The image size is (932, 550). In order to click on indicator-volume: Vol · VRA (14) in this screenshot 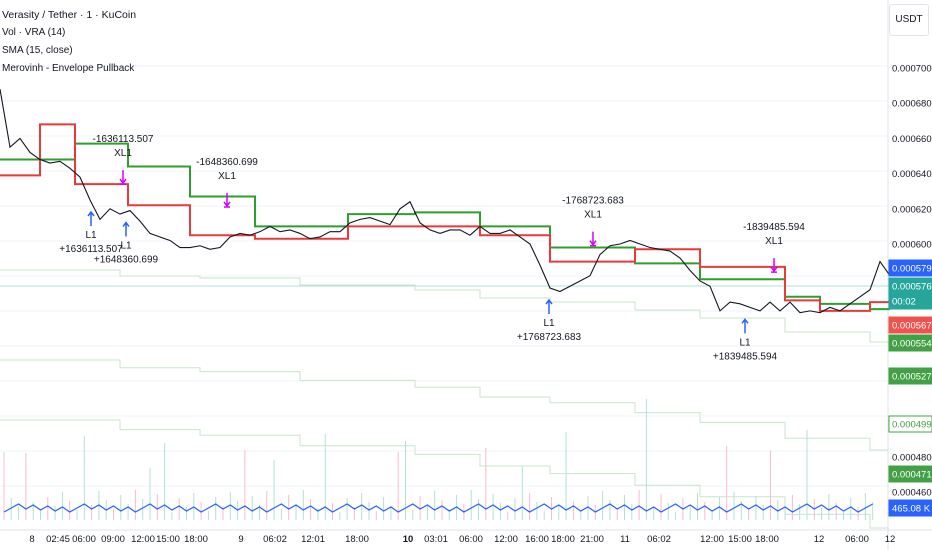, I will do `click(34, 32)`.